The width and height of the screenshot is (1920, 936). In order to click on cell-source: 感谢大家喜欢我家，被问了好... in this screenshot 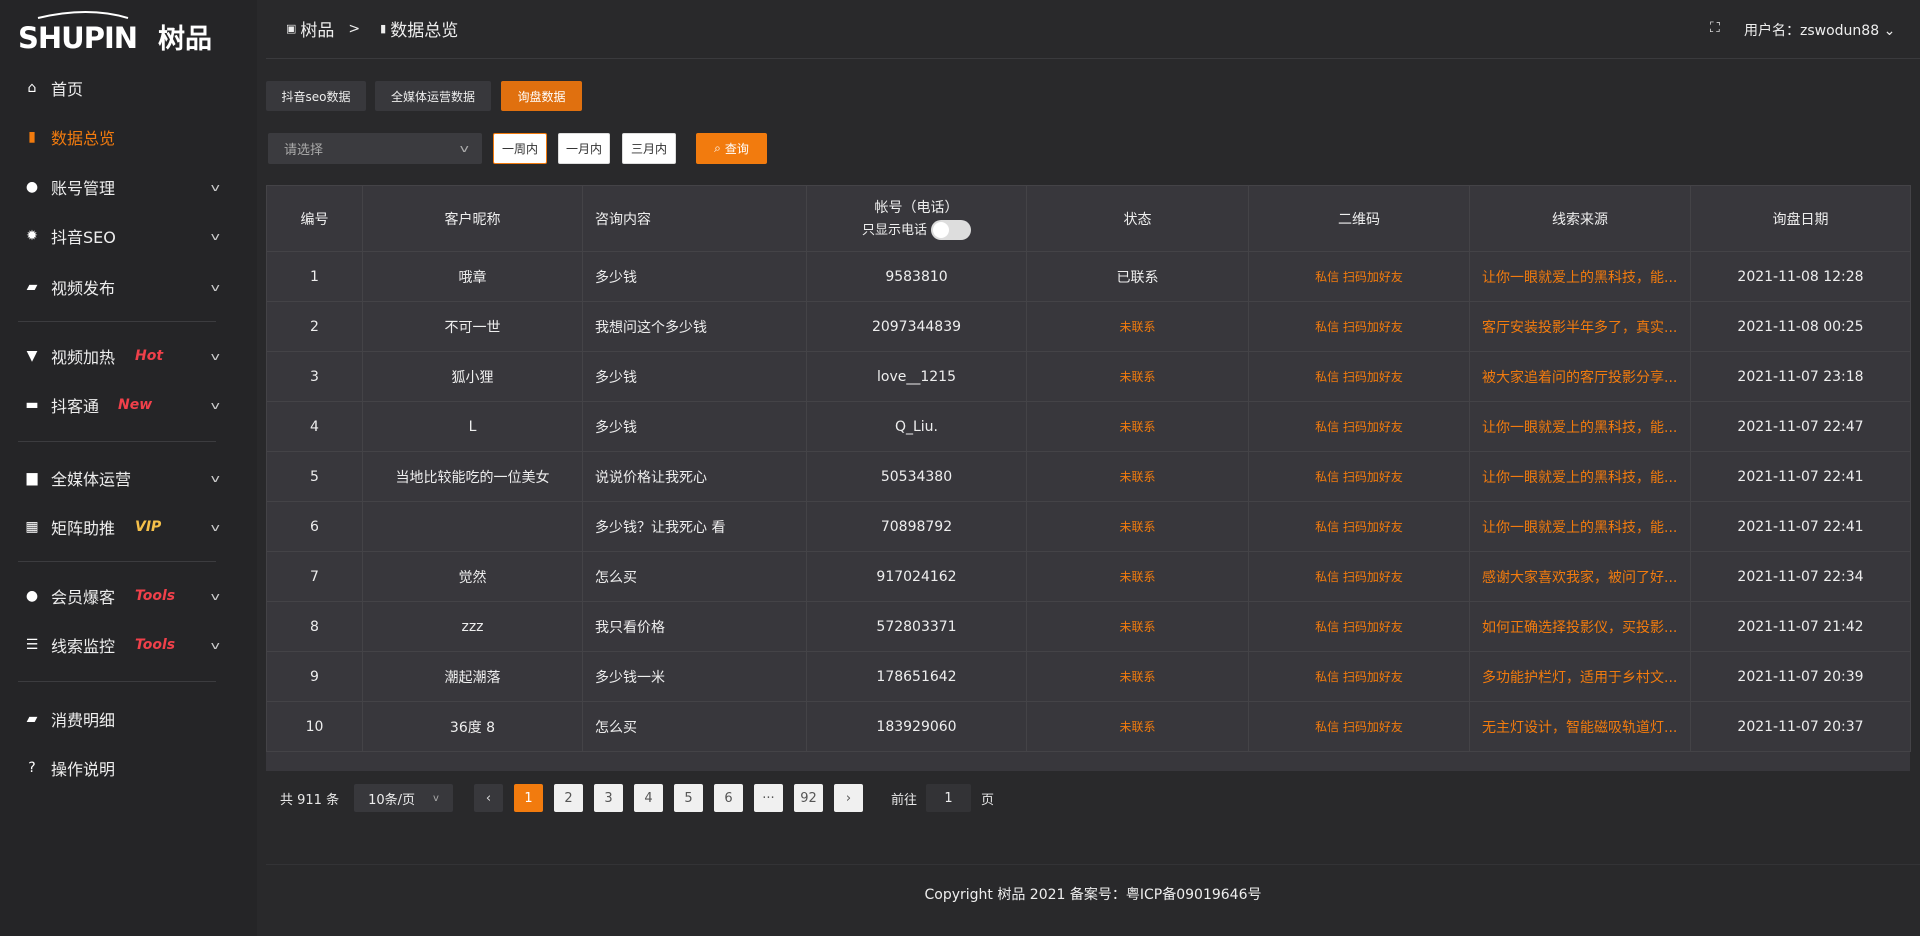, I will do `click(1580, 576)`.